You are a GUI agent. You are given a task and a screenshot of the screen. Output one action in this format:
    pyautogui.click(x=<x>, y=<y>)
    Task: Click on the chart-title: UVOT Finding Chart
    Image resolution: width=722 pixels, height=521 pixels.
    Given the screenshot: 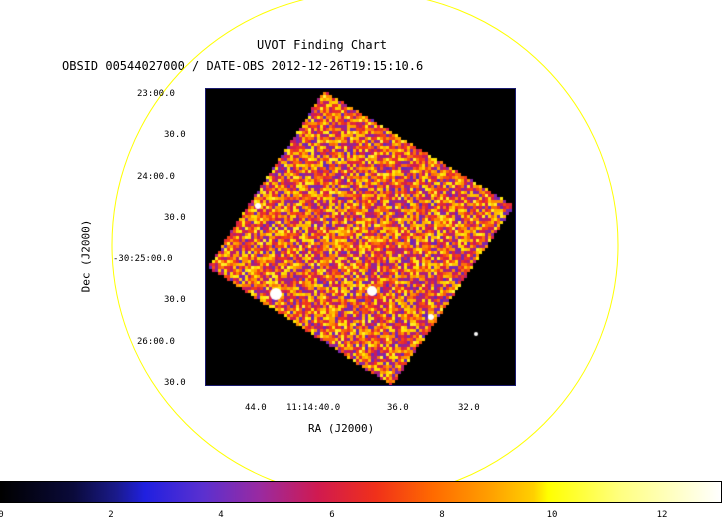 What is the action you would take?
    pyautogui.click(x=322, y=45)
    